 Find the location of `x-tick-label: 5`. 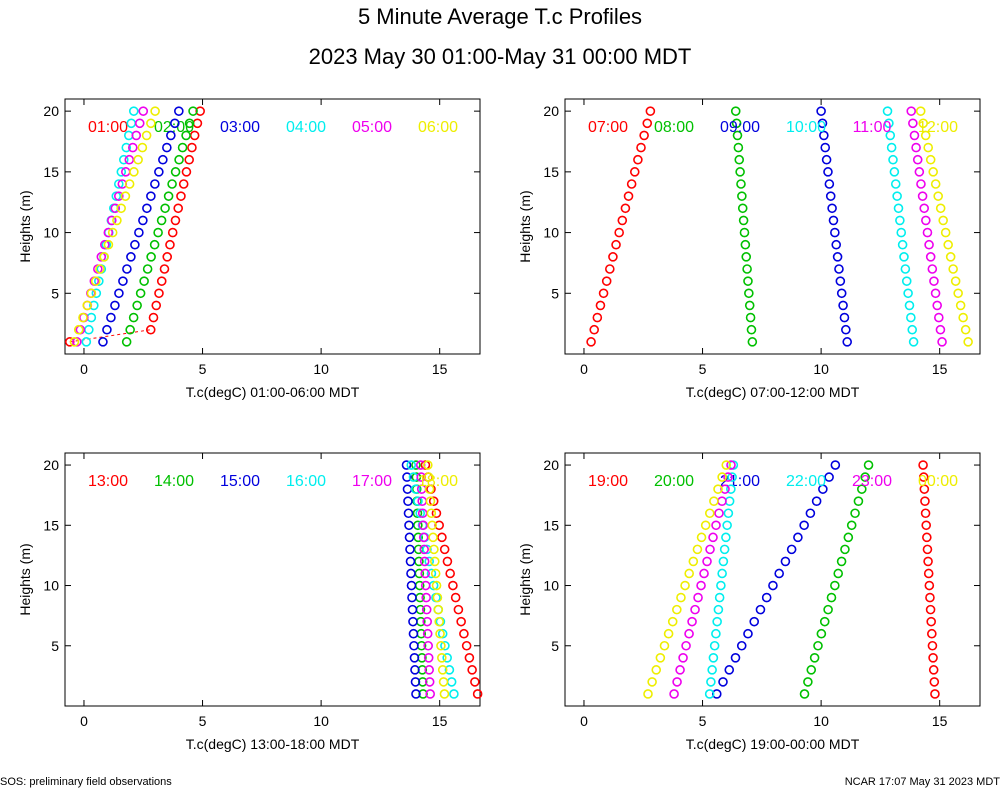

x-tick-label: 5 is located at coordinates (203, 369).